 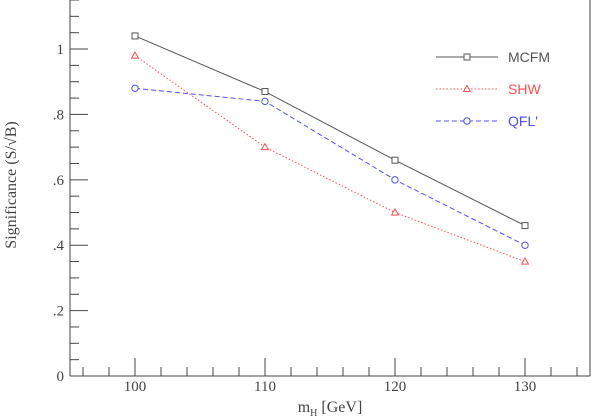 I want to click on x-axis-title-unit: [GeV], so click(x=341, y=407).